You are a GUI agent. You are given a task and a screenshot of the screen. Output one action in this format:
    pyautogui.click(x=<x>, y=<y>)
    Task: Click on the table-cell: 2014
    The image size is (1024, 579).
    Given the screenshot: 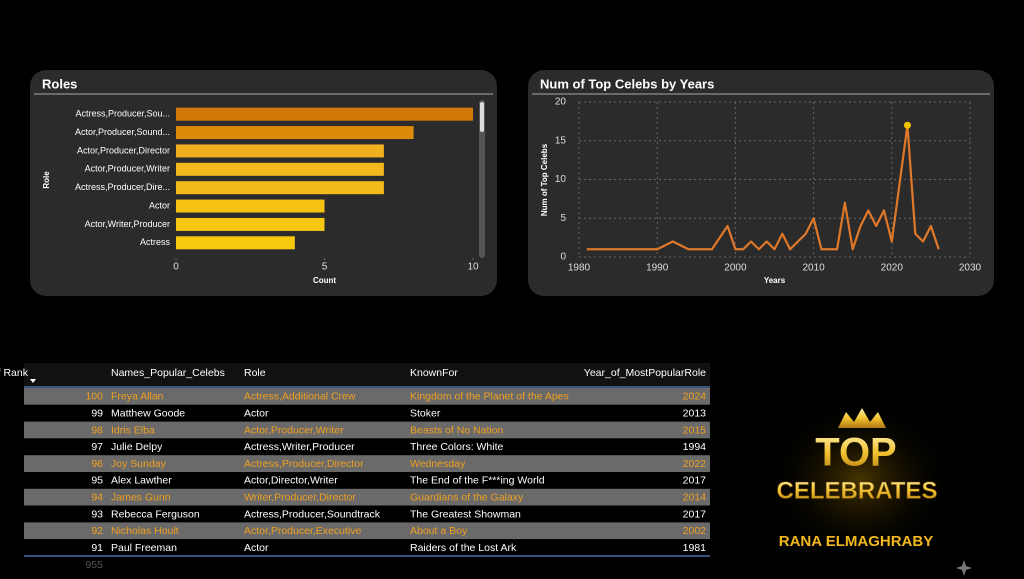 What is the action you would take?
    pyautogui.click(x=695, y=497)
    